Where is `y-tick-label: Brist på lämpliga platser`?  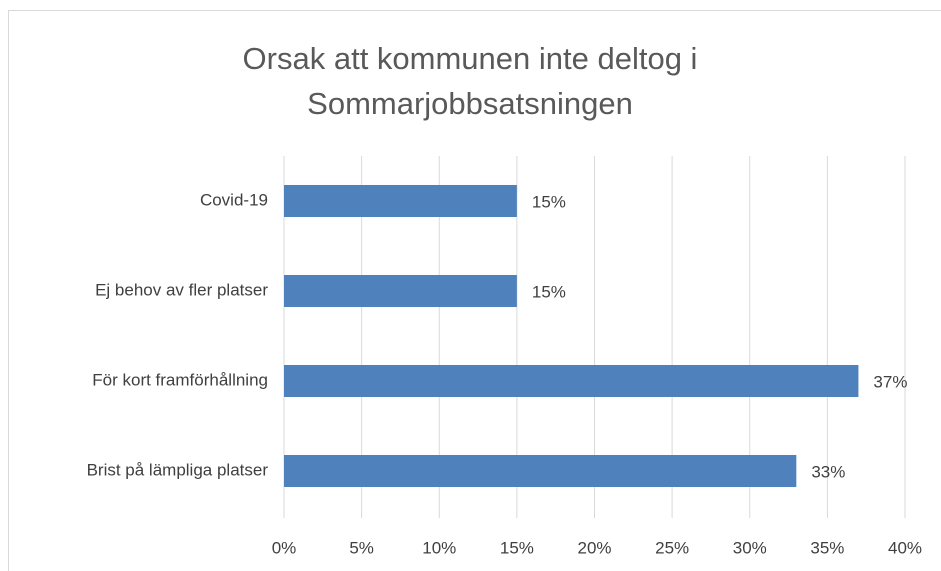
y-tick-label: Brist på lämpliga platser is located at coordinates (178, 469).